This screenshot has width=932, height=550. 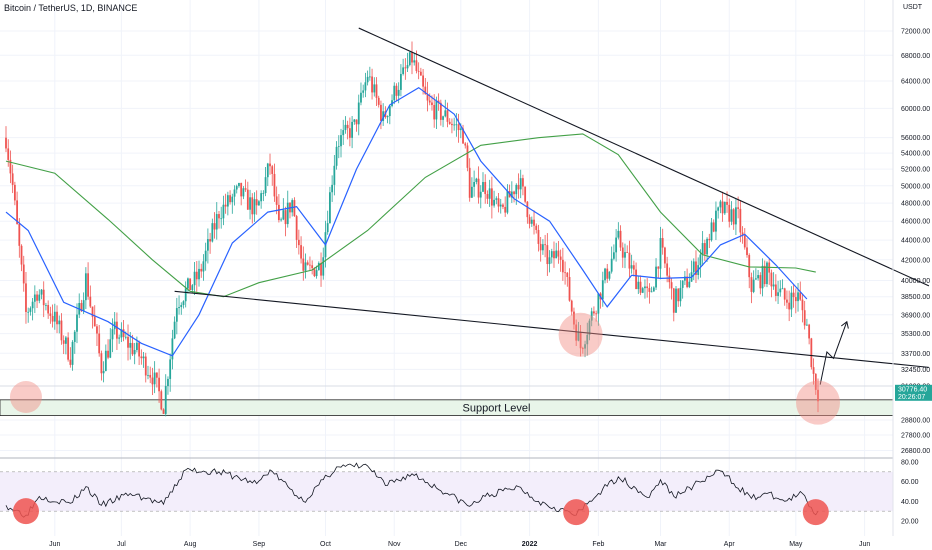 What do you see at coordinates (447, 400) in the screenshot?
I see `support-zone: Support Level` at bounding box center [447, 400].